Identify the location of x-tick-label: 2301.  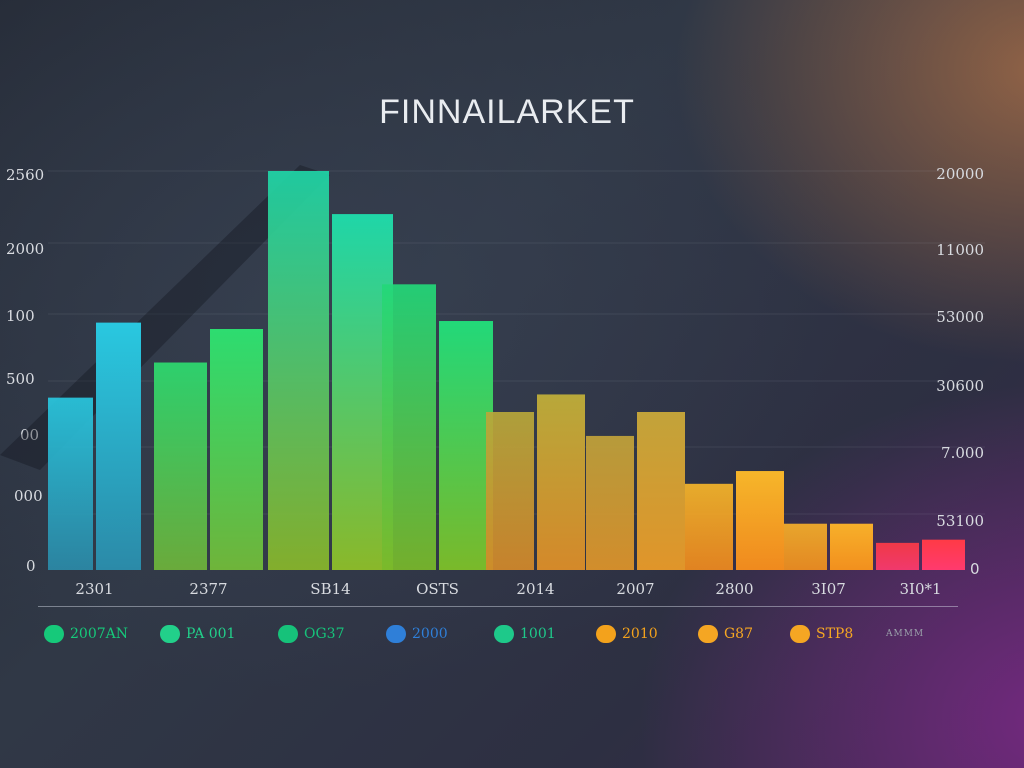
(94, 589).